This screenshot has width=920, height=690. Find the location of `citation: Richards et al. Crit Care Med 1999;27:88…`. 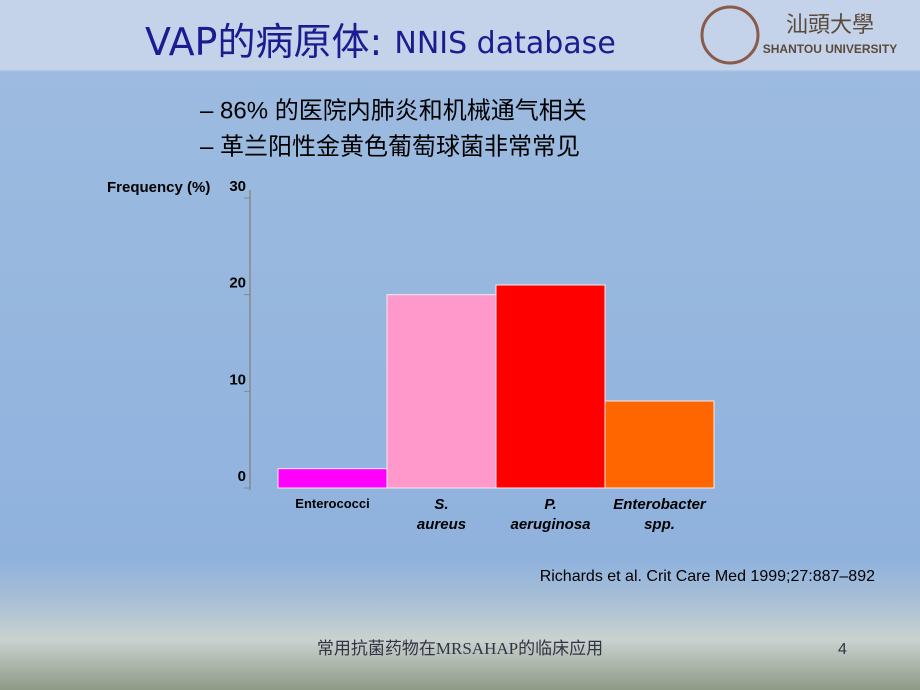

citation: Richards et al. Crit Care Med 1999;27:88… is located at coordinates (707, 576).